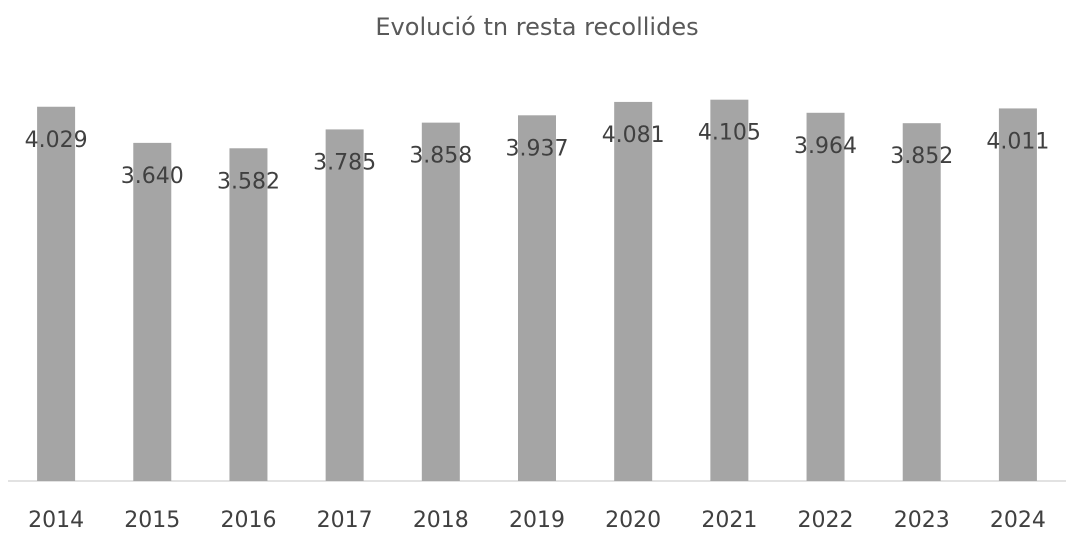 The height and width of the screenshot is (533, 1074). Describe the element at coordinates (345, 520) in the screenshot. I see `x-tick-label: 2017` at that location.